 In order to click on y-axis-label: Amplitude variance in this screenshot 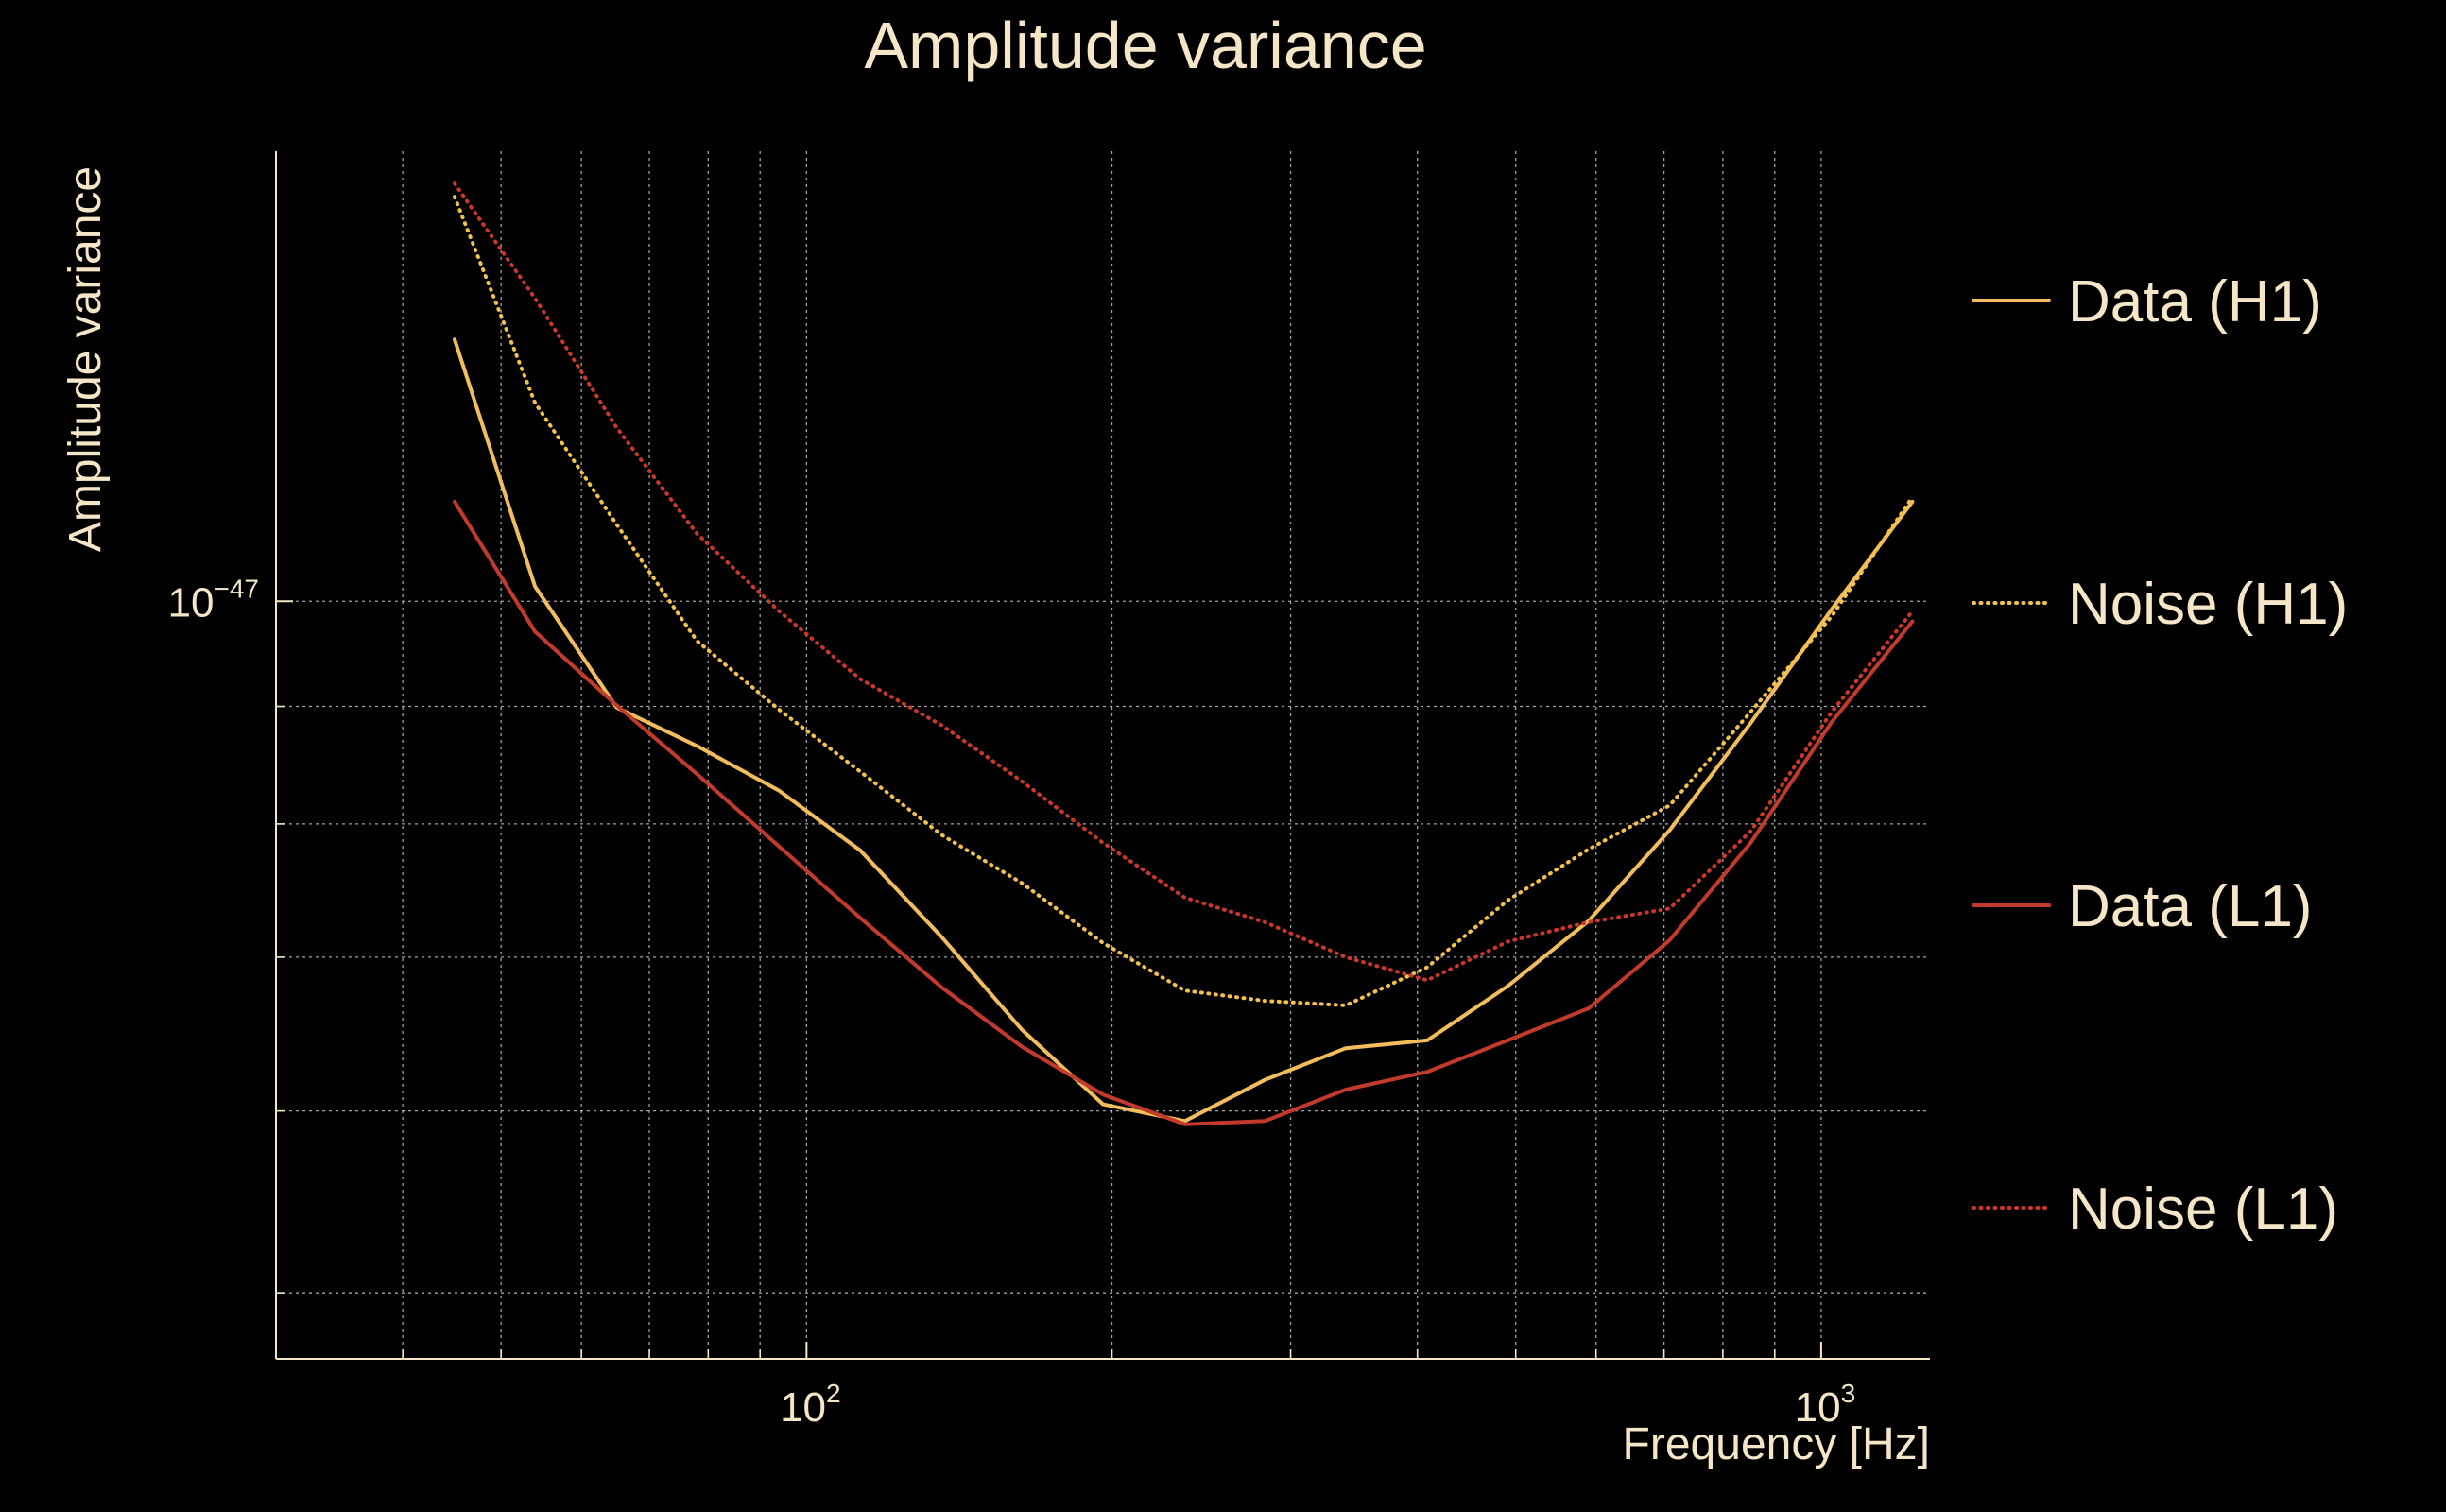, I will do `click(85, 359)`.